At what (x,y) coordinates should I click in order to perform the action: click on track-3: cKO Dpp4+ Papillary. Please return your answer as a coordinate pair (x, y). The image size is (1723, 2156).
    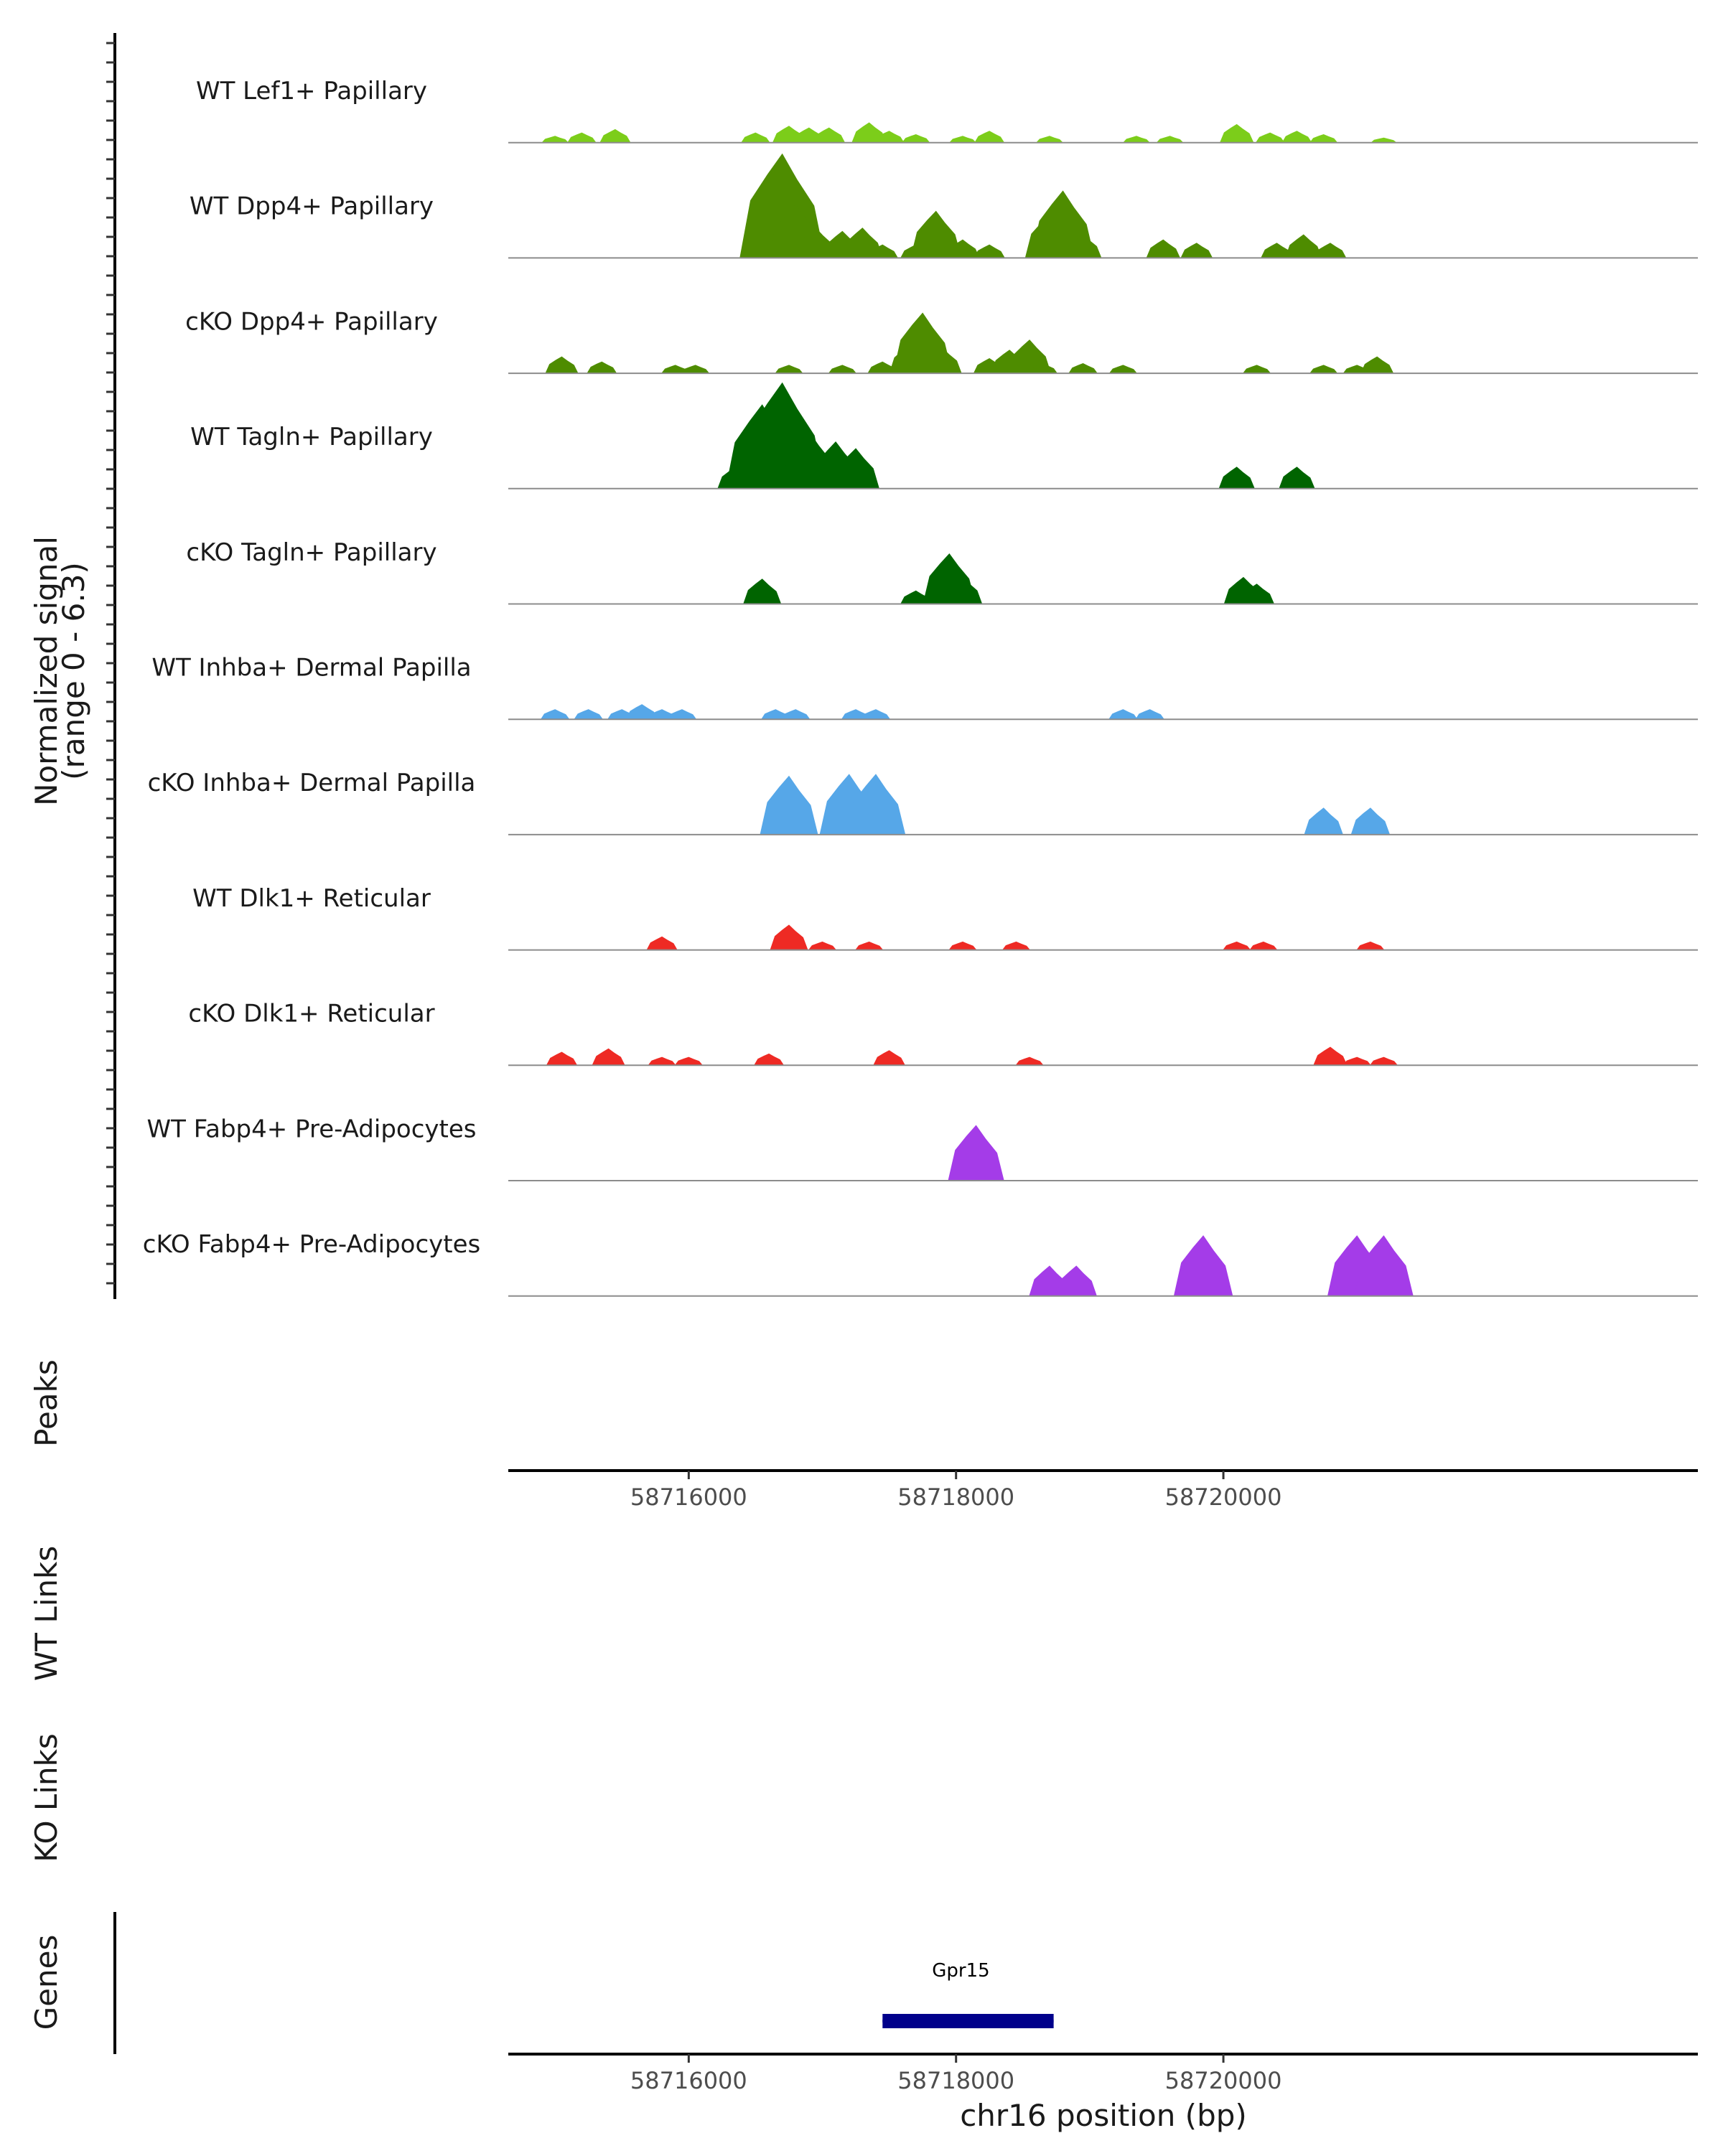
    Looking at the image, I should click on (941, 341).